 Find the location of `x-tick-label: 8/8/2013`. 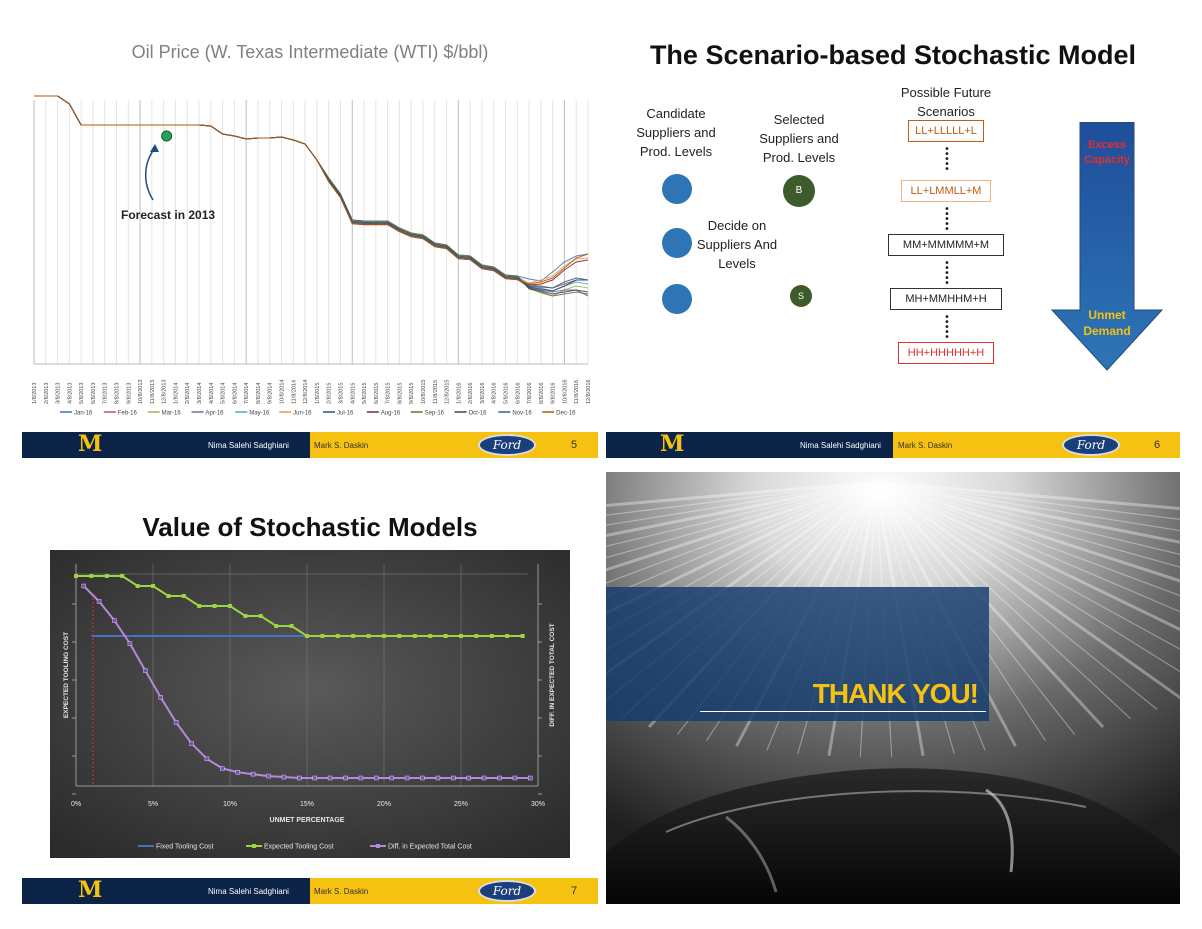

x-tick-label: 8/8/2013 is located at coordinates (118, 393).